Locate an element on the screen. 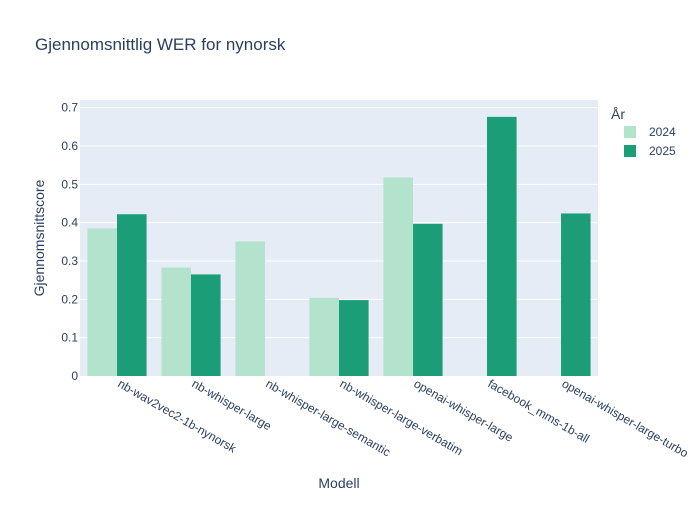  bar-2025-nb-wav2vec2-1b-nynorsk is located at coordinates (132, 295).